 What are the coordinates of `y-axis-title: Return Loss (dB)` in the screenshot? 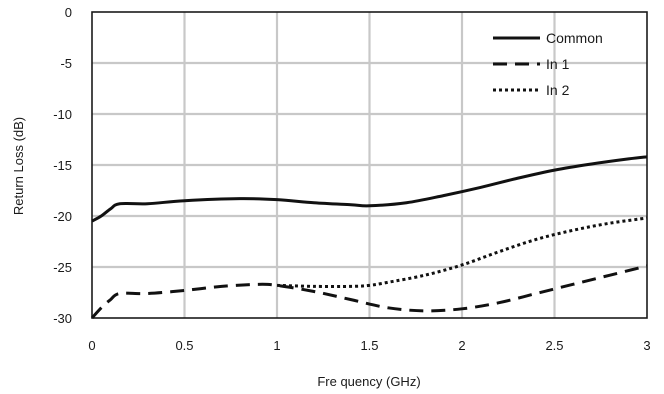 It's located at (18, 166).